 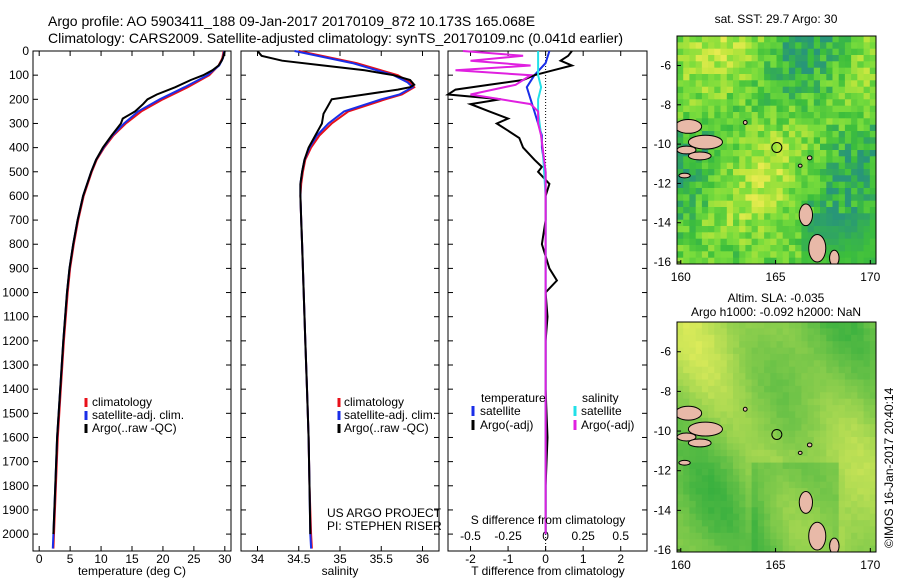 What do you see at coordinates (354, 299) in the screenshot?
I see `series-line` at bounding box center [354, 299].